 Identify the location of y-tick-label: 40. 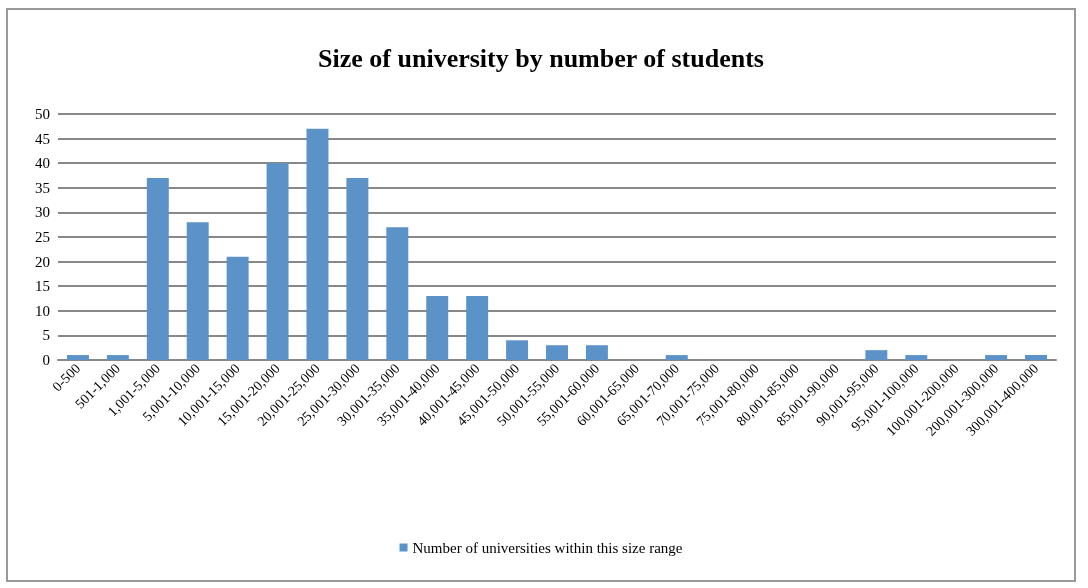
(42, 163).